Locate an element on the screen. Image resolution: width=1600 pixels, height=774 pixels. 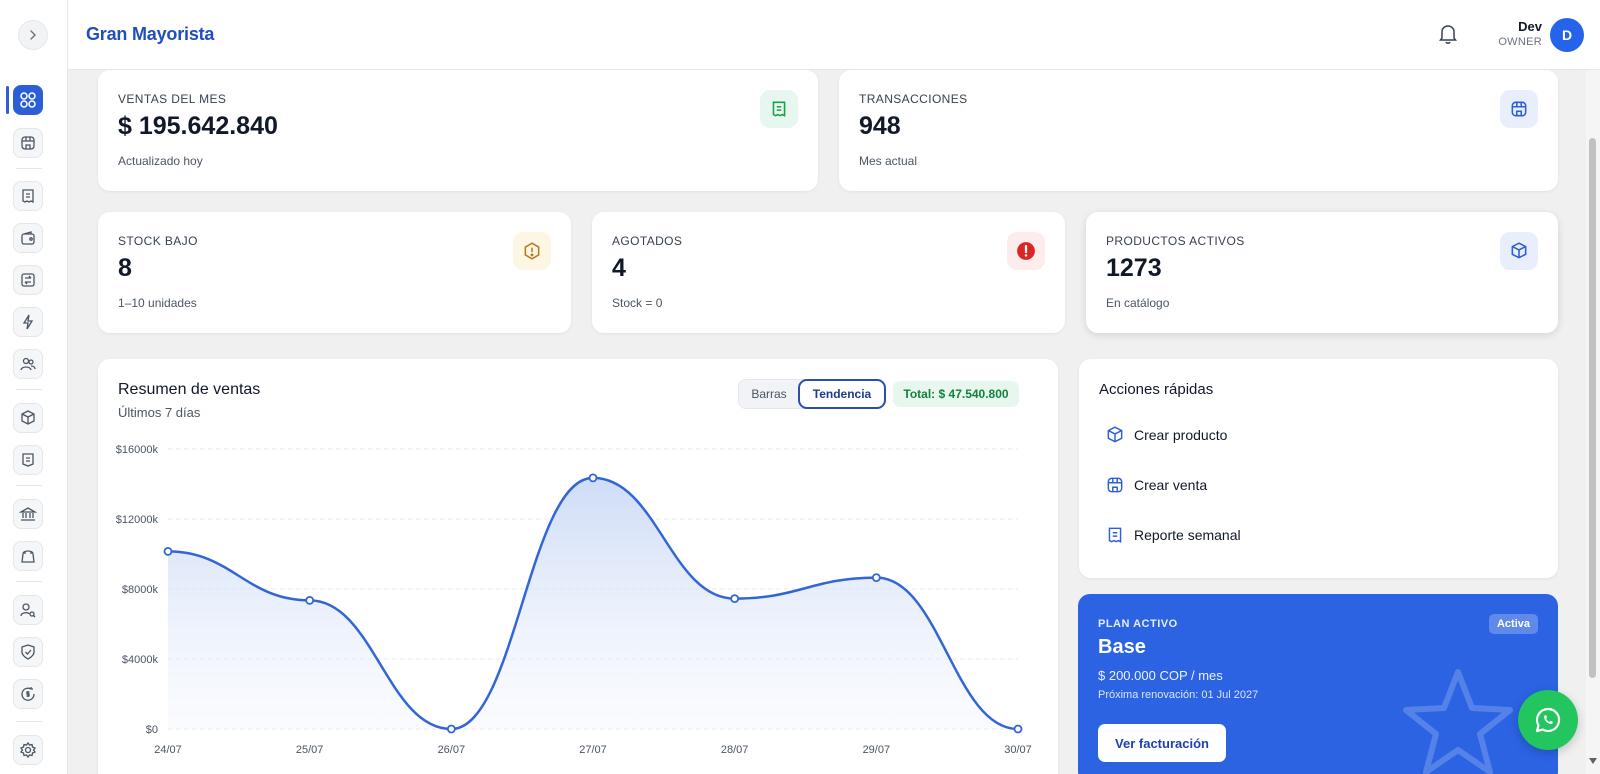
expand-sidebar-button is located at coordinates (33, 35).